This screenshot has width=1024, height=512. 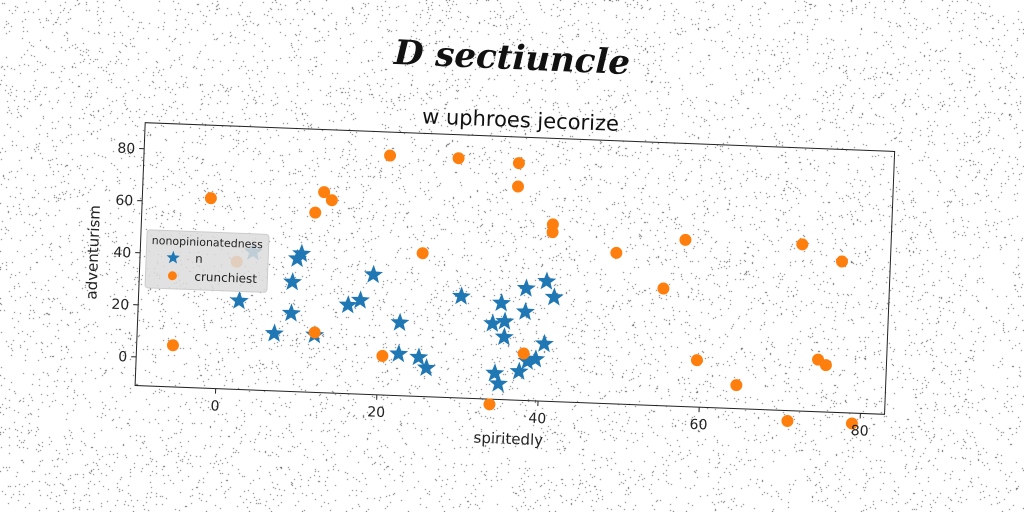 I want to click on x-tick-label-80: 80, so click(x=859, y=431).